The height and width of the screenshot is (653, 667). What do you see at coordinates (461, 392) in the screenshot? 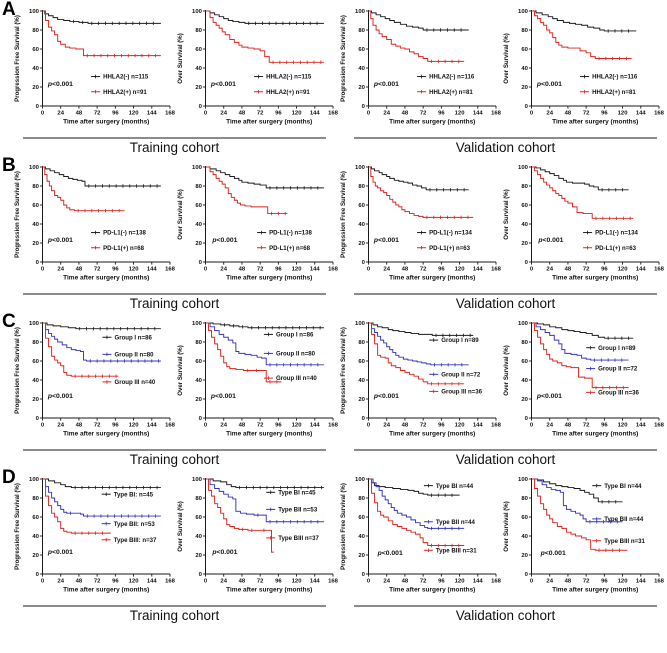
I see `legend-label: Group III n=36` at bounding box center [461, 392].